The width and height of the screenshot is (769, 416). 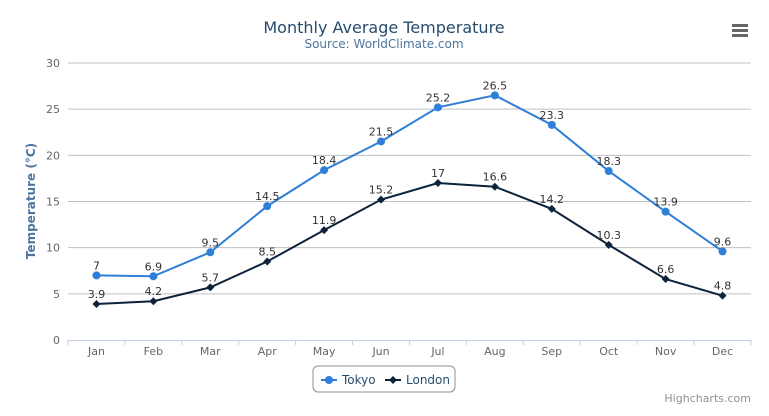 I want to click on hamburger-menu-icon, so click(x=740, y=30).